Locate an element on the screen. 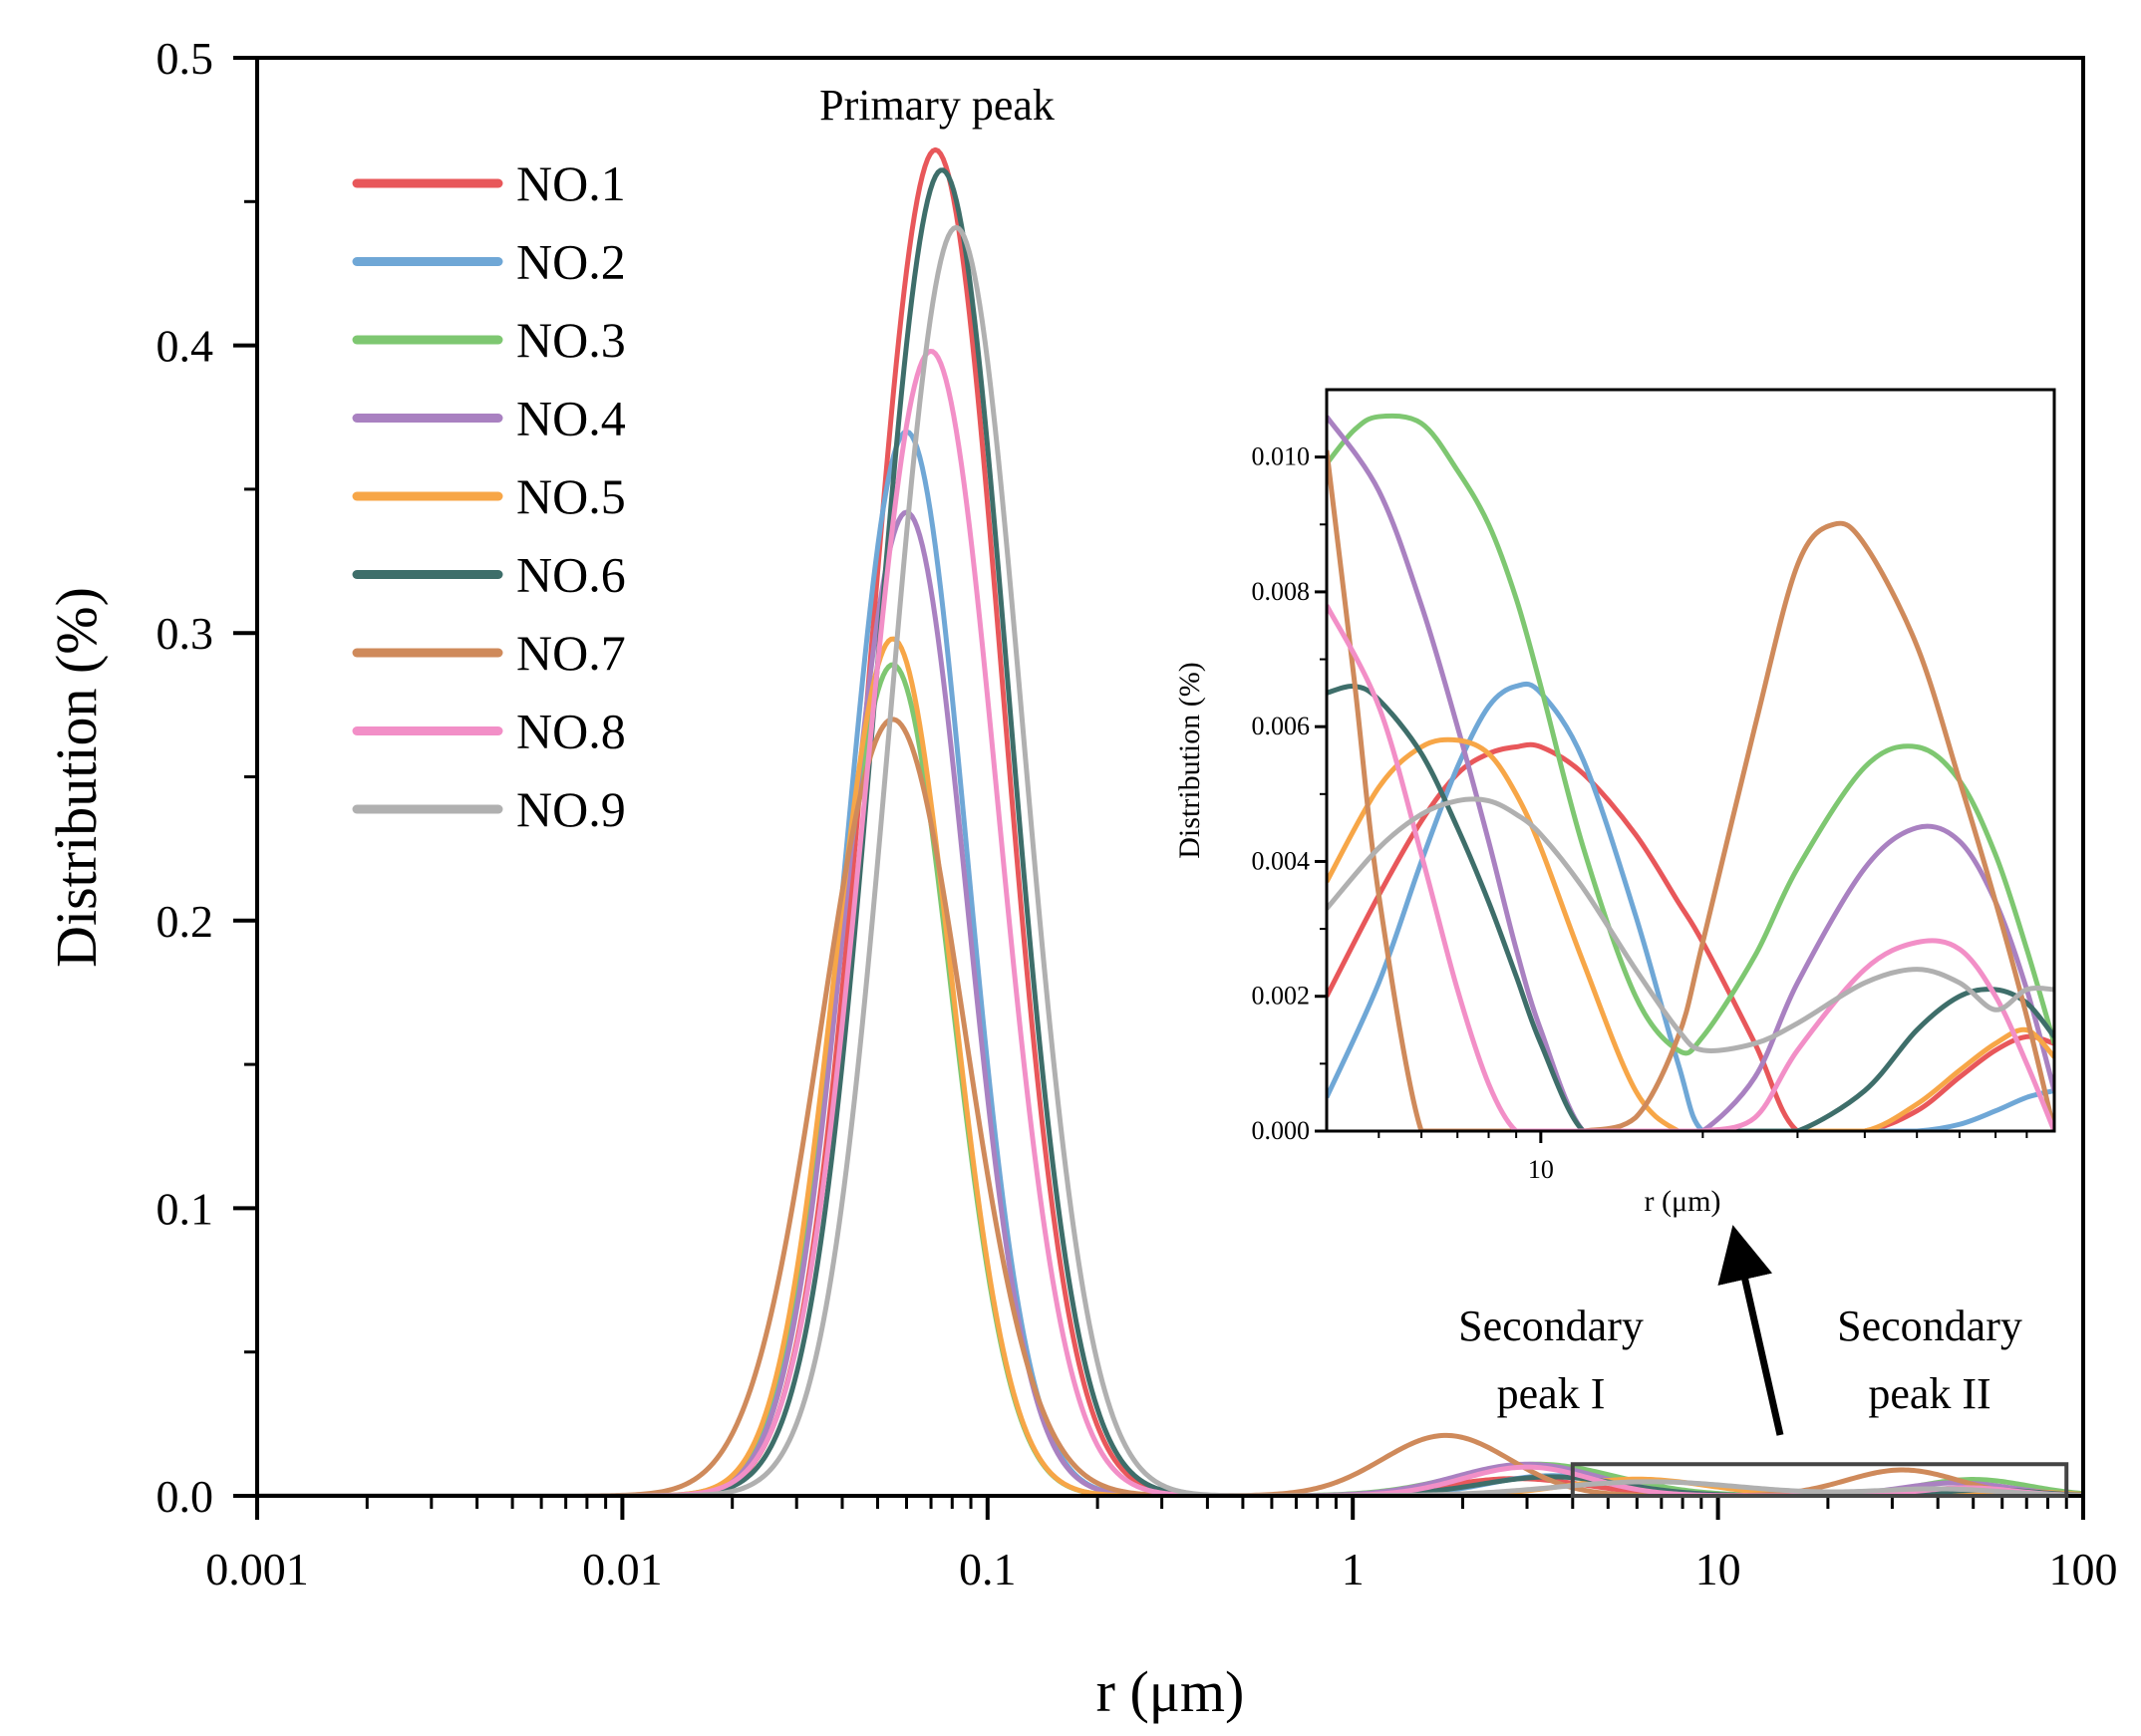 The height and width of the screenshot is (1736, 2141). main-x-tick-label: 10 is located at coordinates (1718, 1569).